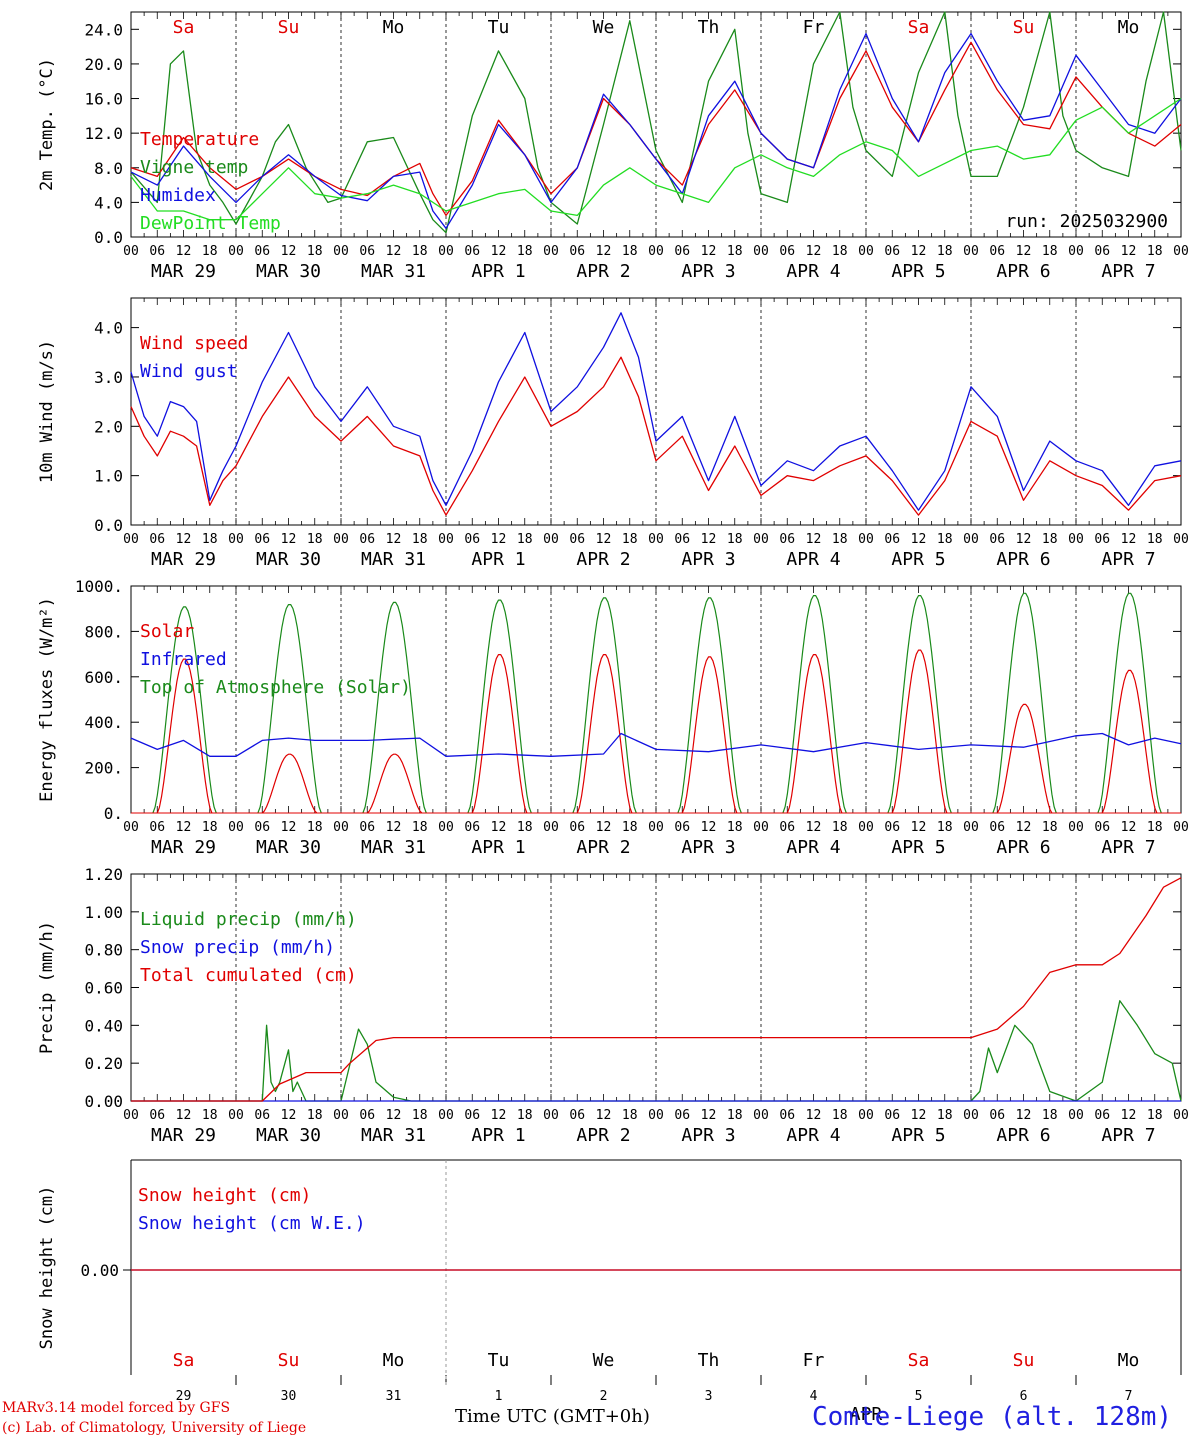  What do you see at coordinates (178, 195) in the screenshot?
I see `legend-entry: Humidex` at bounding box center [178, 195].